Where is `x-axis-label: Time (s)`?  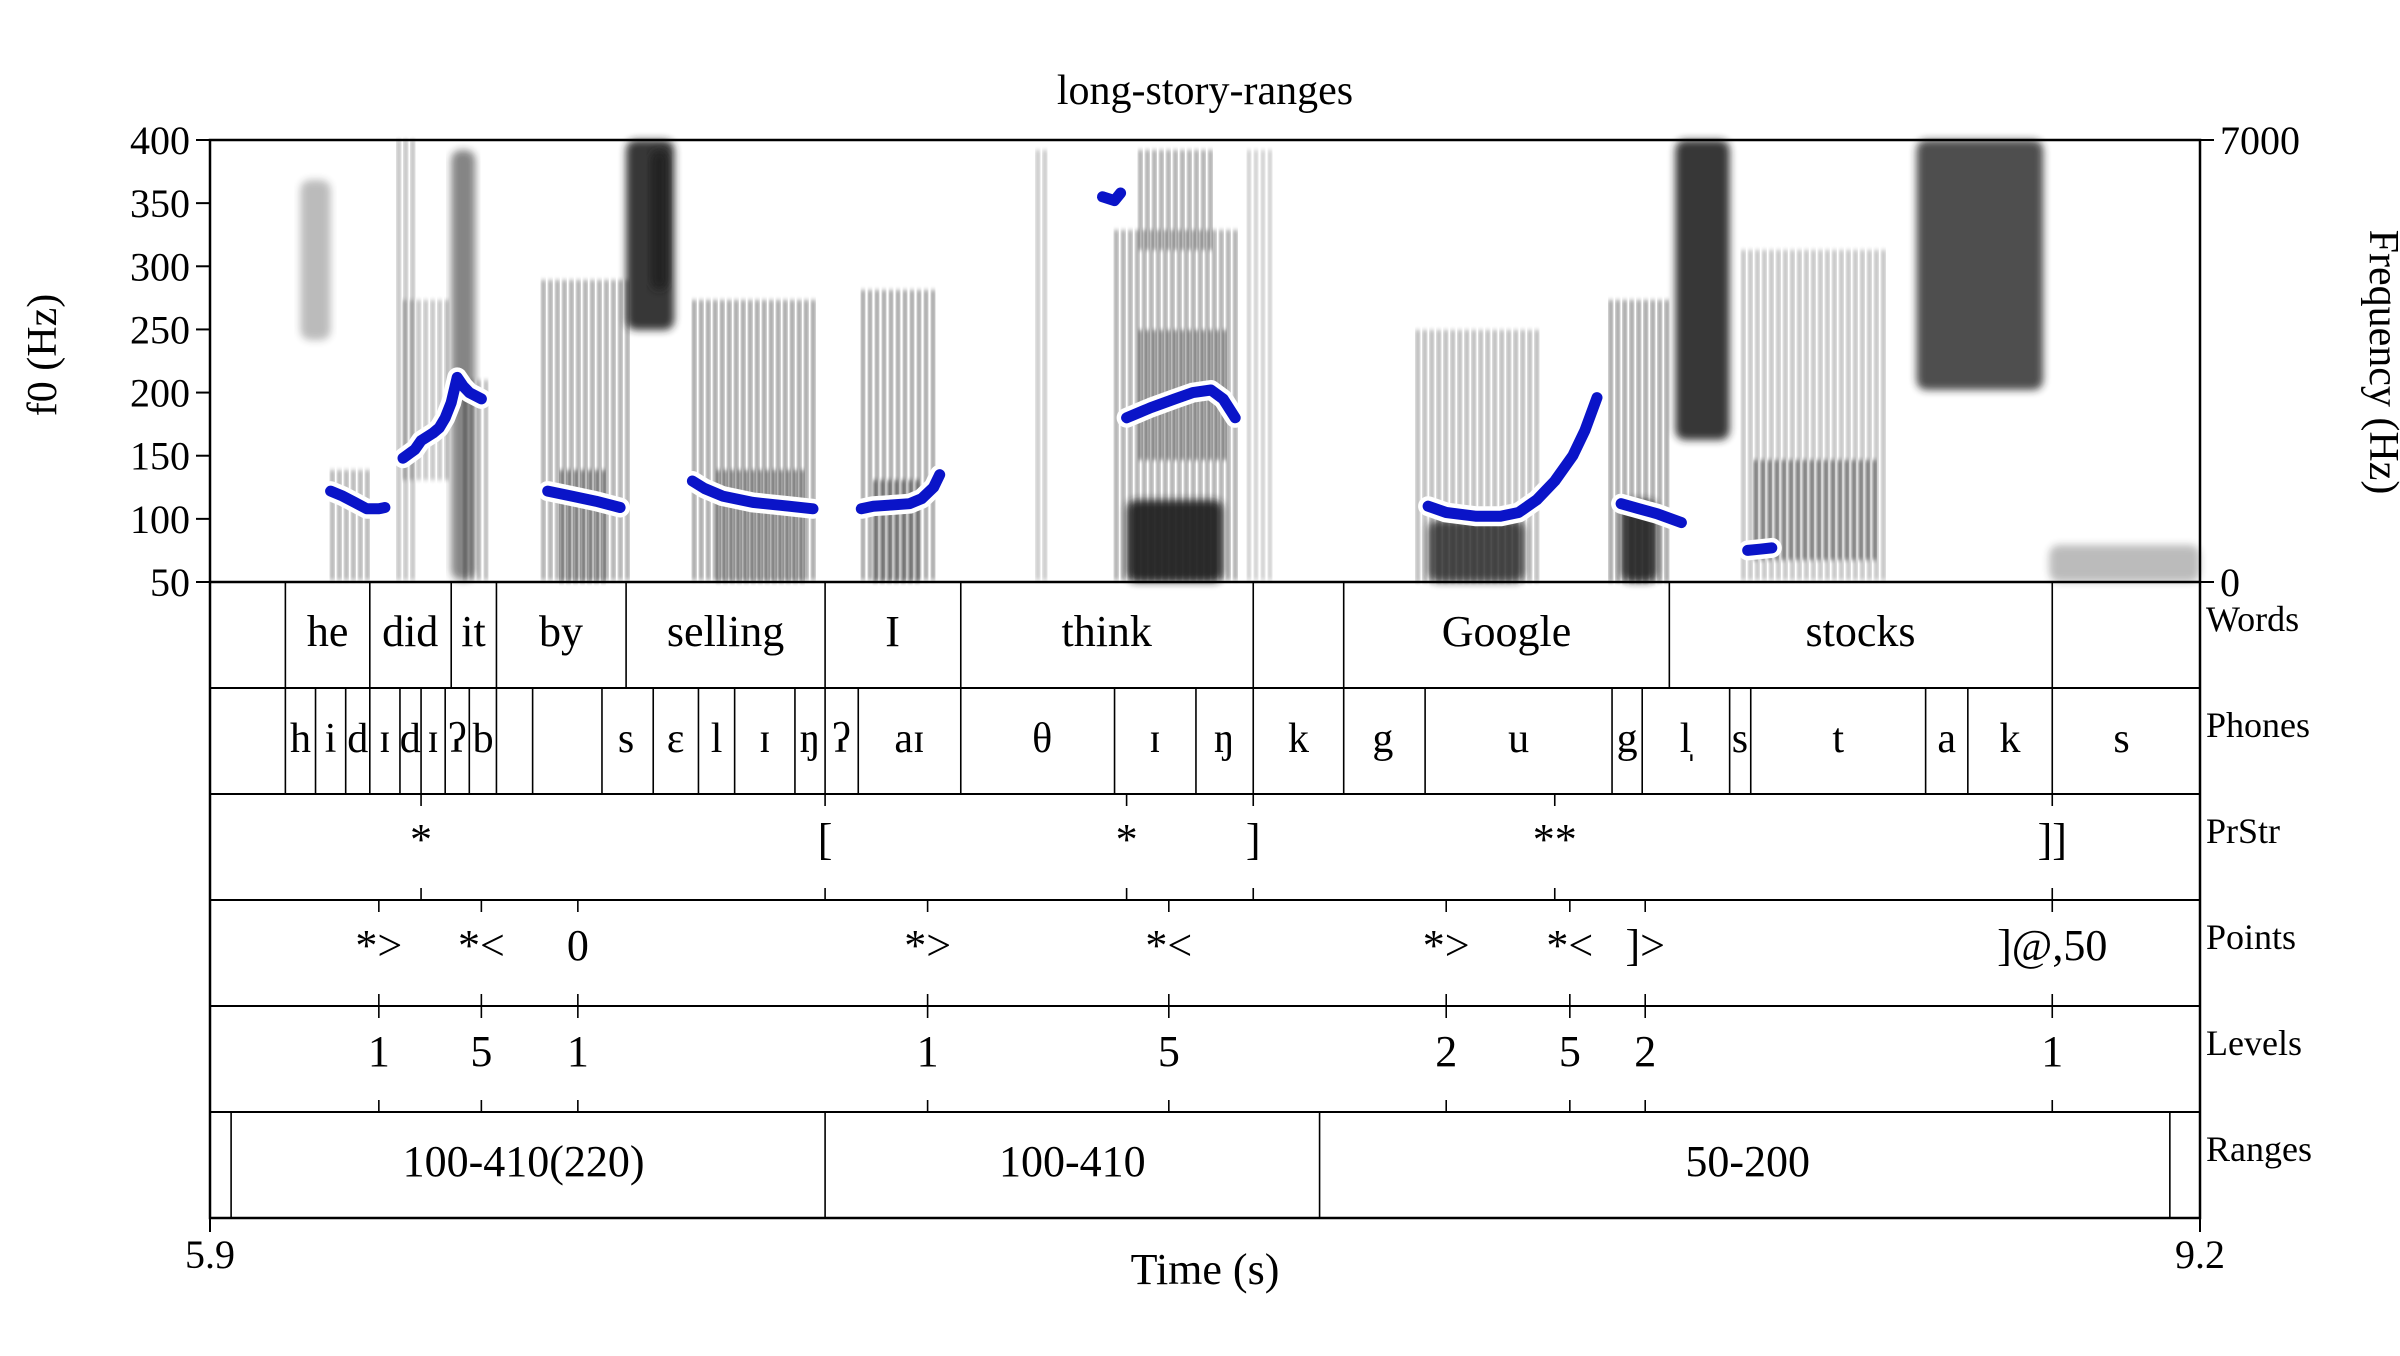 x-axis-label: Time (s) is located at coordinates (1205, 1269).